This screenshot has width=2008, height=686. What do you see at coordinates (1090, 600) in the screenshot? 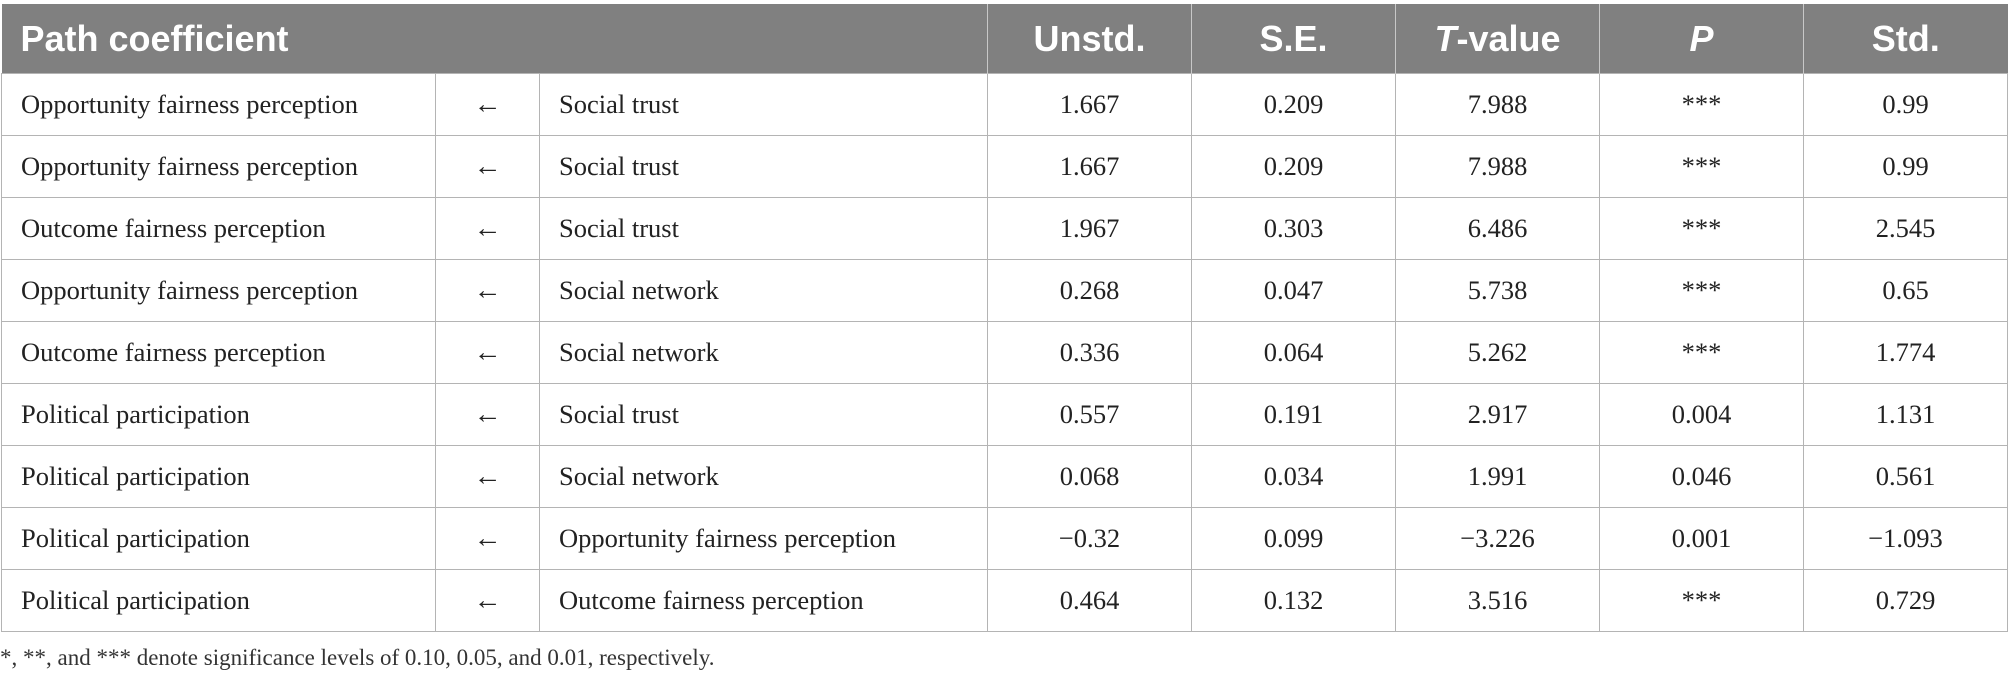
I see `unstd-cell: 0.464` at bounding box center [1090, 600].